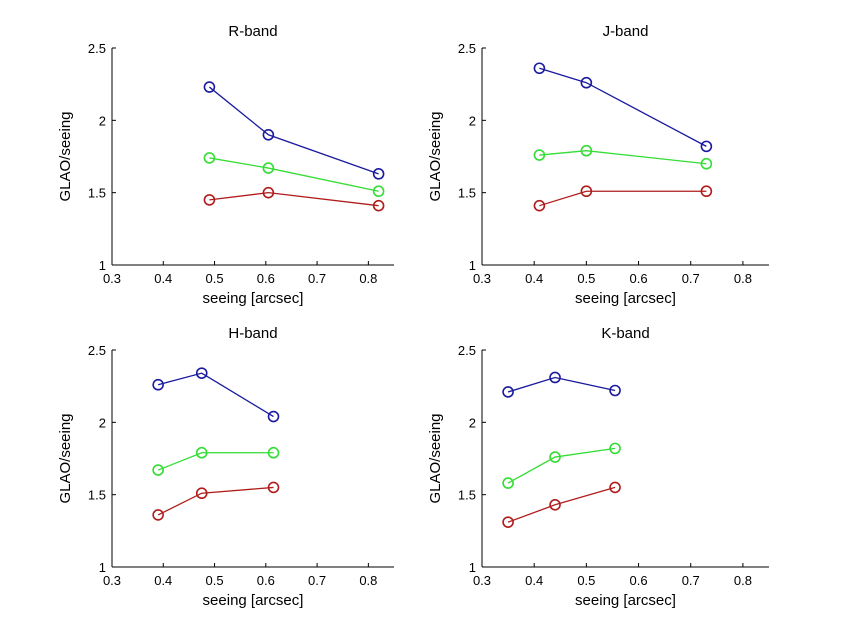  Describe the element at coordinates (252, 333) in the screenshot. I see `chart-title: H-band` at that location.